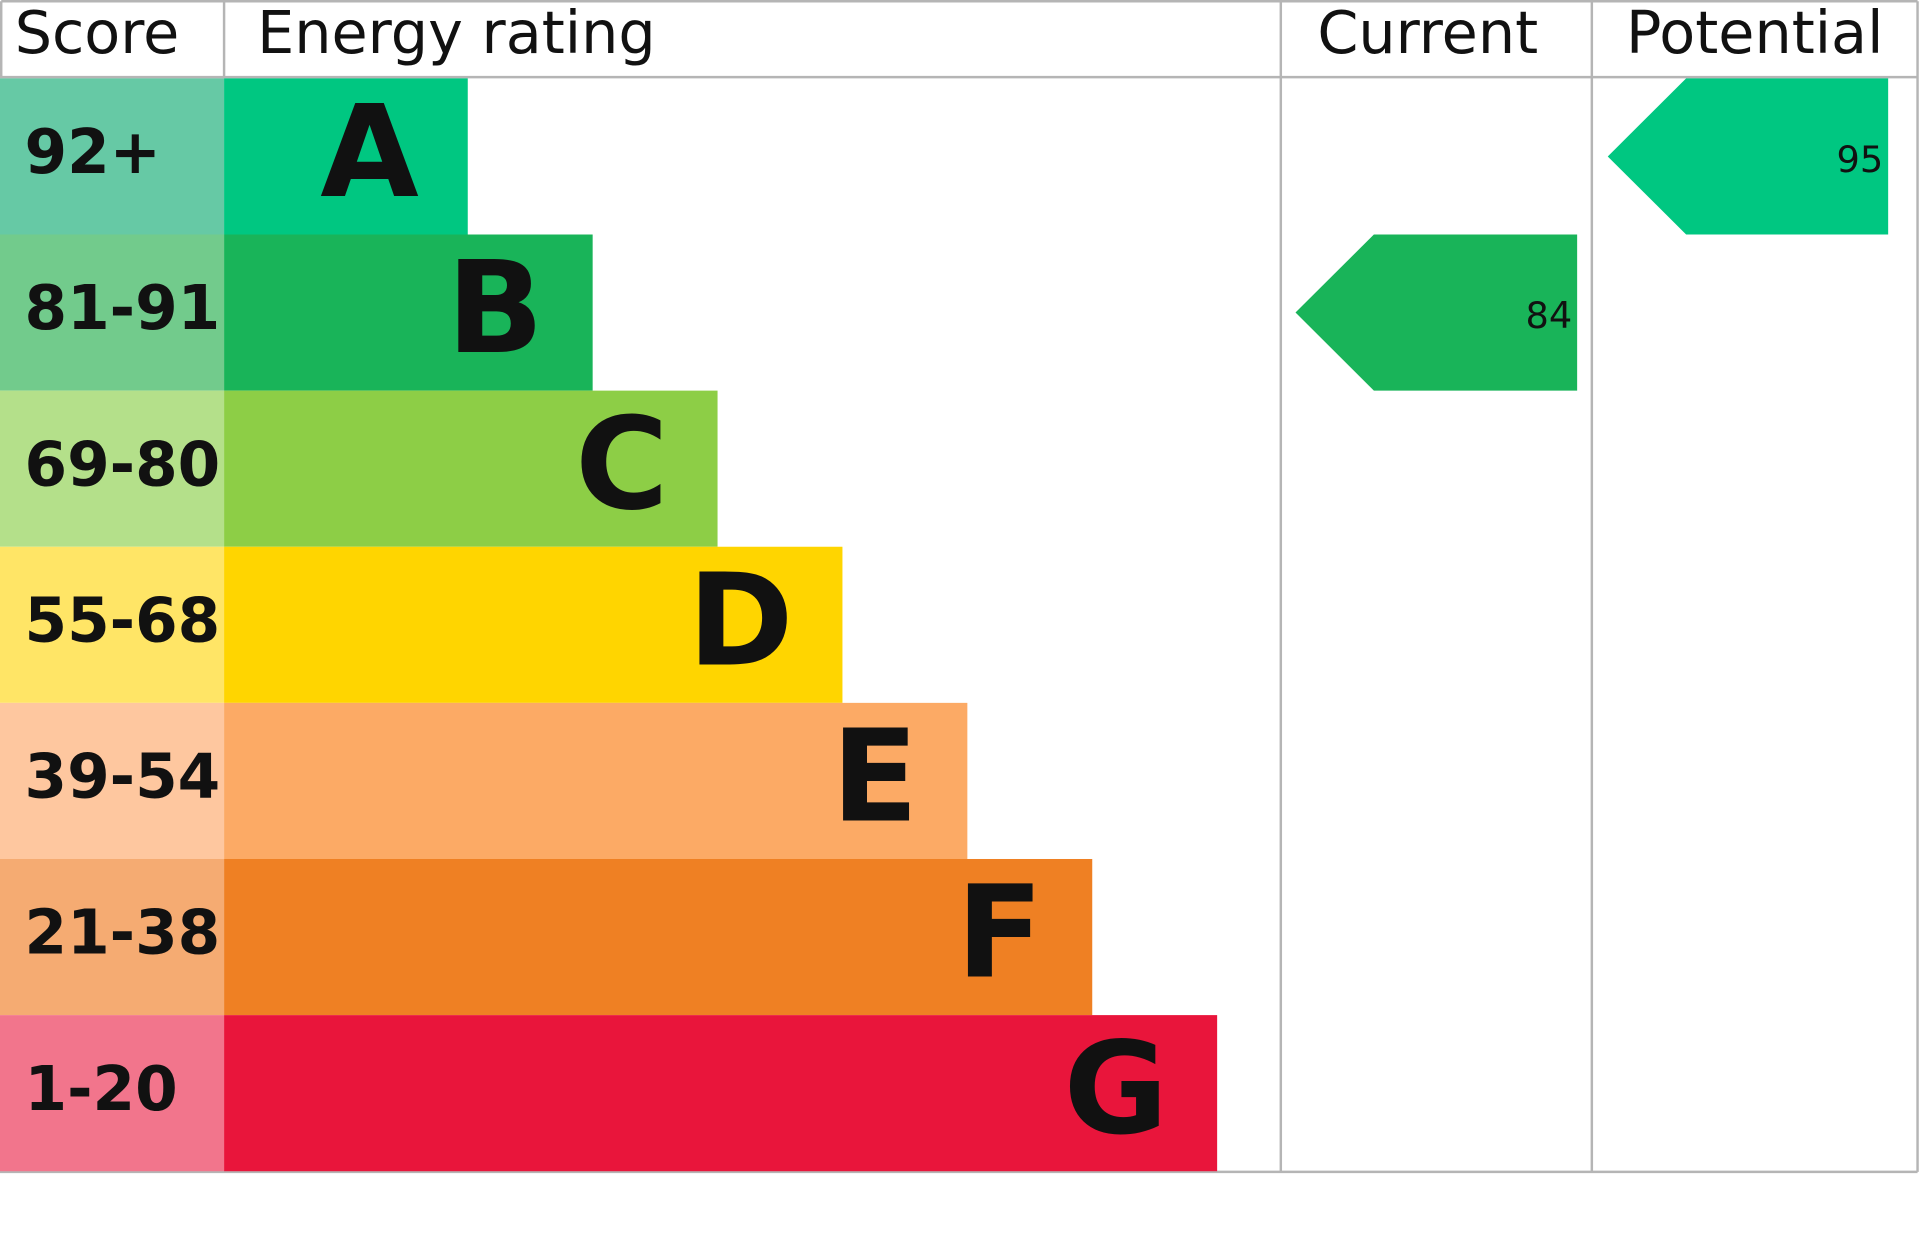 Image resolution: width=1920 pixels, height=1249 pixels. I want to click on current-value: 84, so click(1549, 315).